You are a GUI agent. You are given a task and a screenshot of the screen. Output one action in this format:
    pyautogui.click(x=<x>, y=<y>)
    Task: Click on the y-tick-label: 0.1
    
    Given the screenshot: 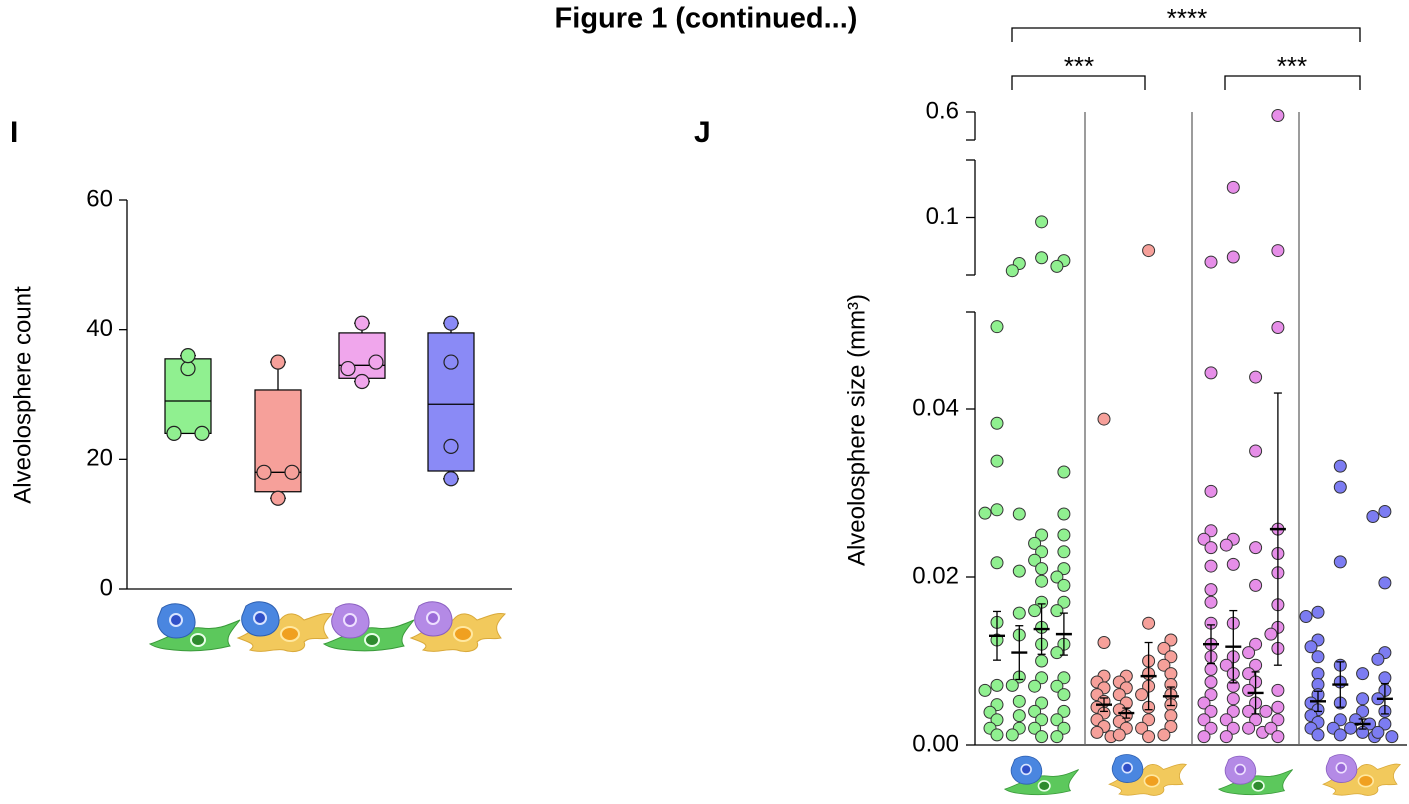 What is the action you would take?
    pyautogui.click(x=942, y=216)
    